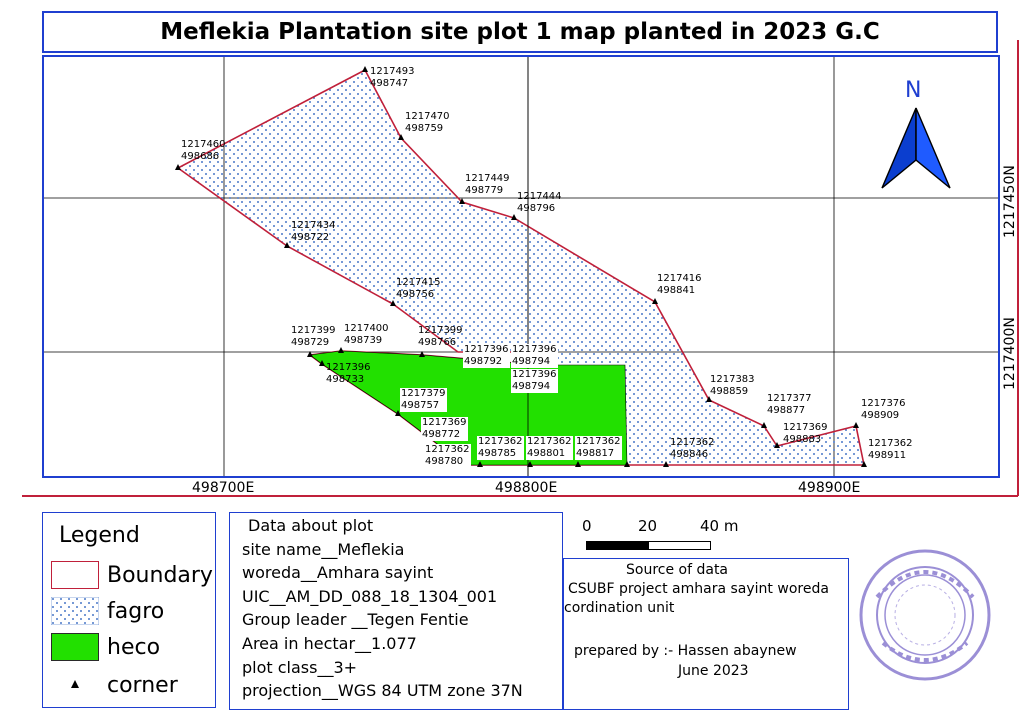  What do you see at coordinates (310, 342) in the screenshot?
I see `easting-value: 498729` at bounding box center [310, 342].